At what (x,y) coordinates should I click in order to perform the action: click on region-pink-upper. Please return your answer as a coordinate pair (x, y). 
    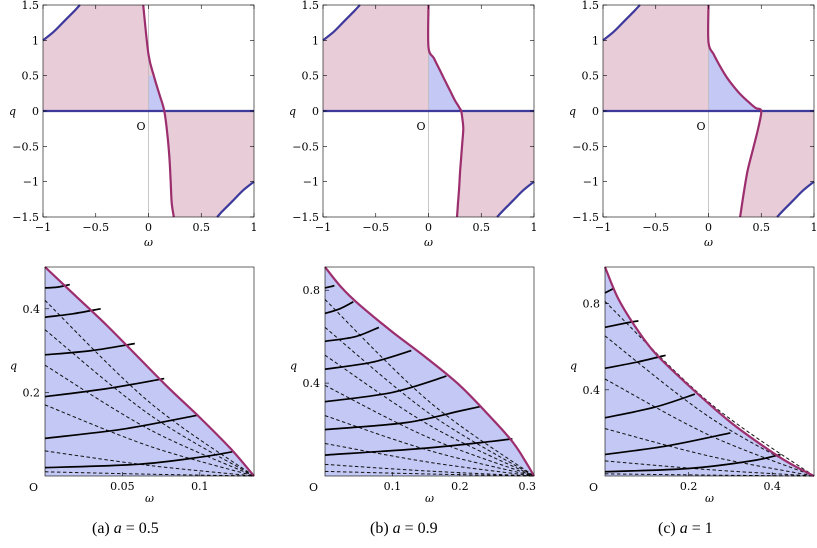
    Looking at the image, I should click on (392, 58).